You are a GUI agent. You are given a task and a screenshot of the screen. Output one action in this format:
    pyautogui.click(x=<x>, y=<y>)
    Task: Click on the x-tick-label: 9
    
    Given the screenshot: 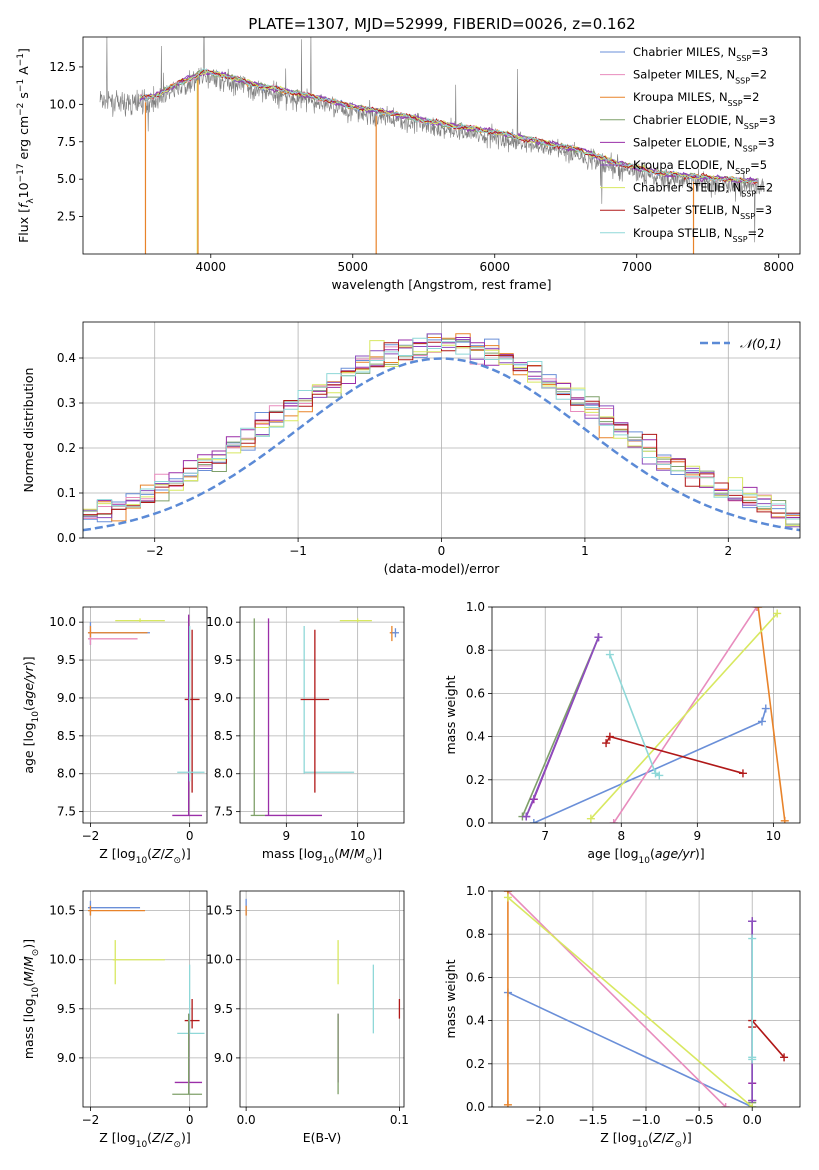 What is the action you would take?
    pyautogui.click(x=287, y=836)
    